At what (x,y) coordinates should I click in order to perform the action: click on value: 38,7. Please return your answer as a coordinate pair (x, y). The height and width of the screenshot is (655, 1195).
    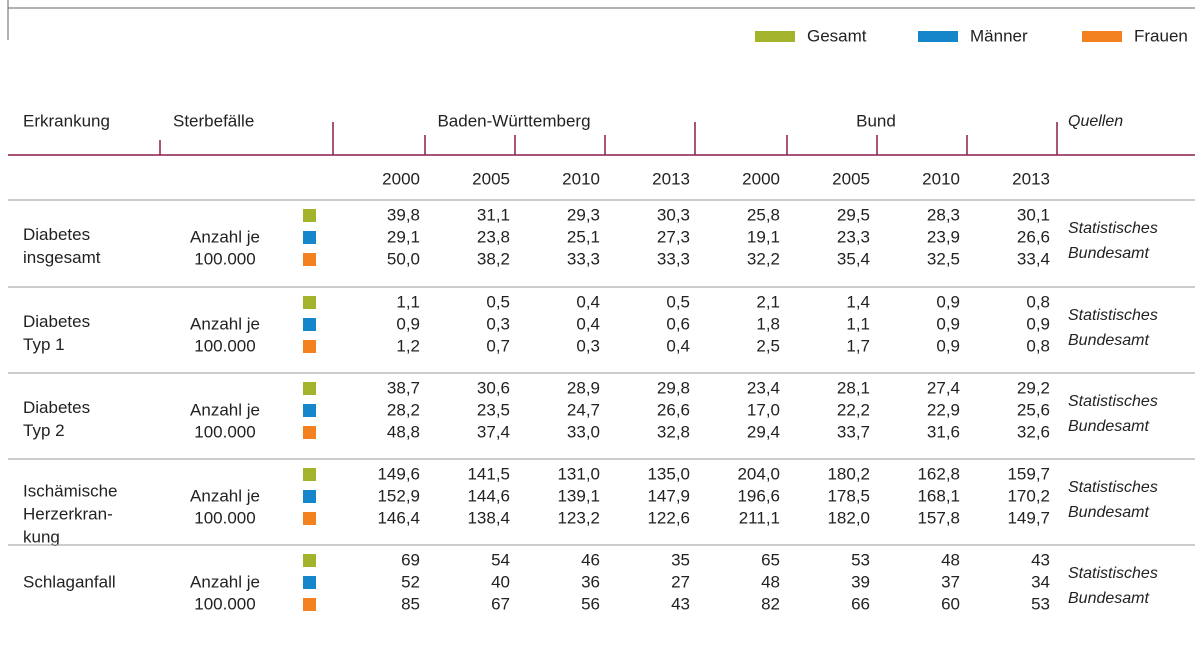
    Looking at the image, I should click on (403, 387).